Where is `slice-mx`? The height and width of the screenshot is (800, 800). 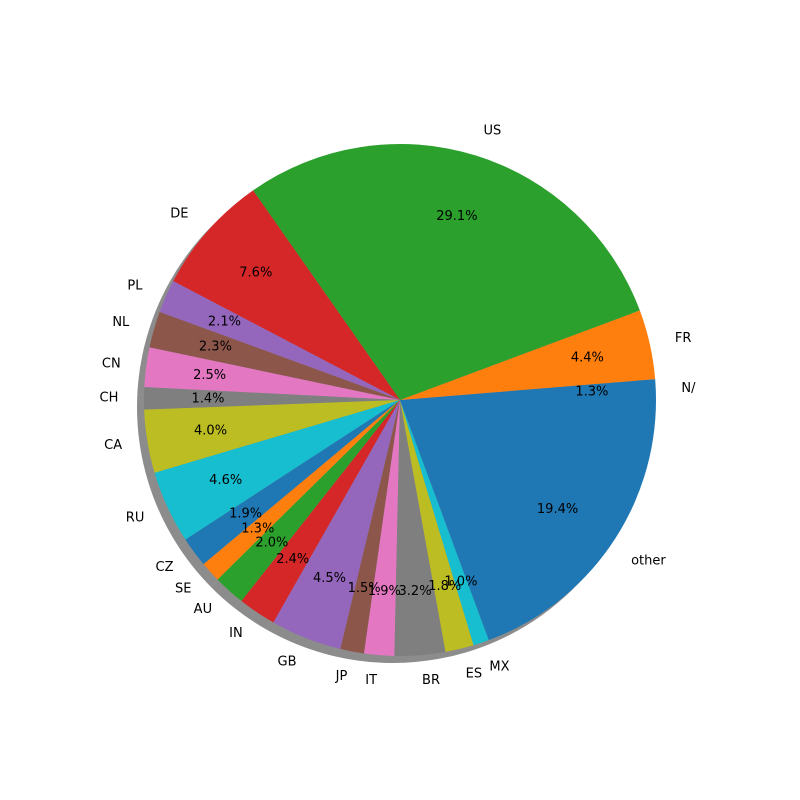
slice-mx is located at coordinates (444, 523).